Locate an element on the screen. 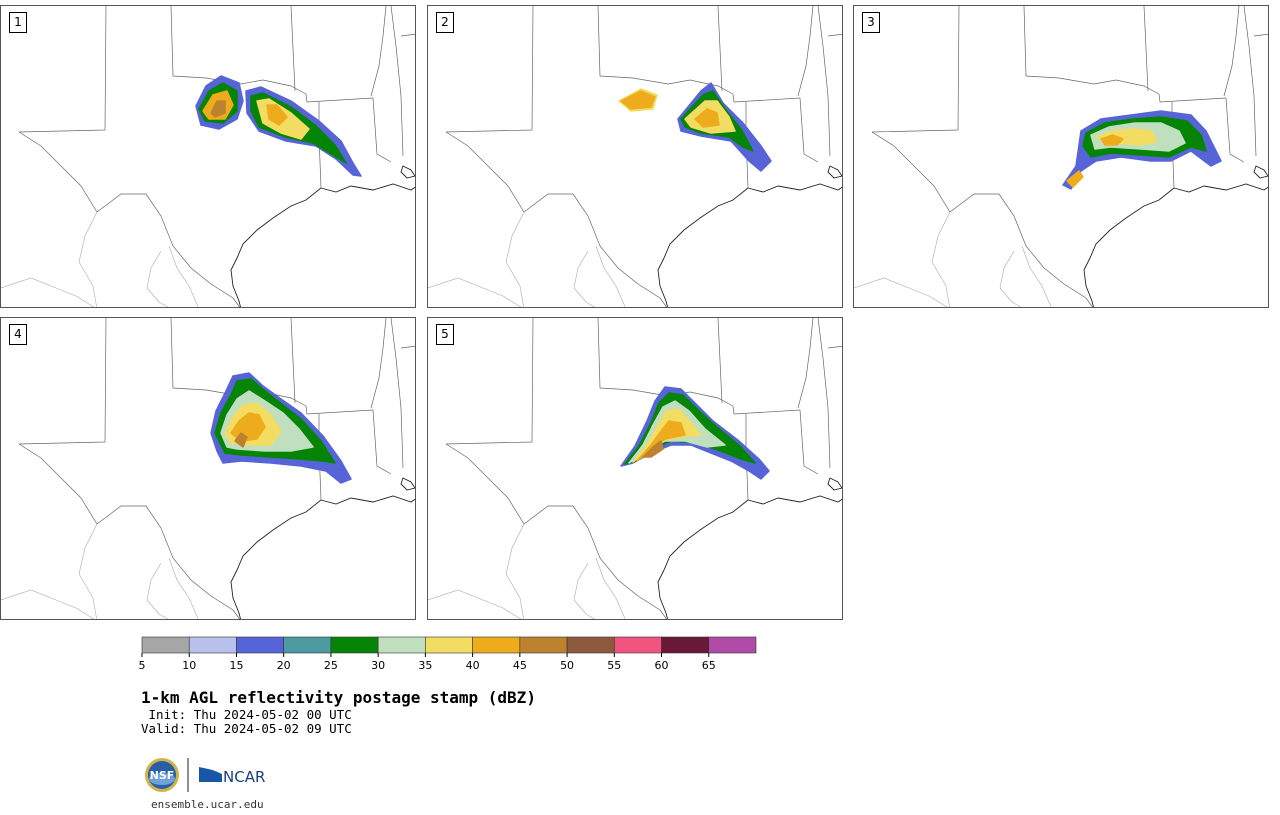  init-time: Init: Thu 2024-05-02 00 UTC is located at coordinates (246, 714).